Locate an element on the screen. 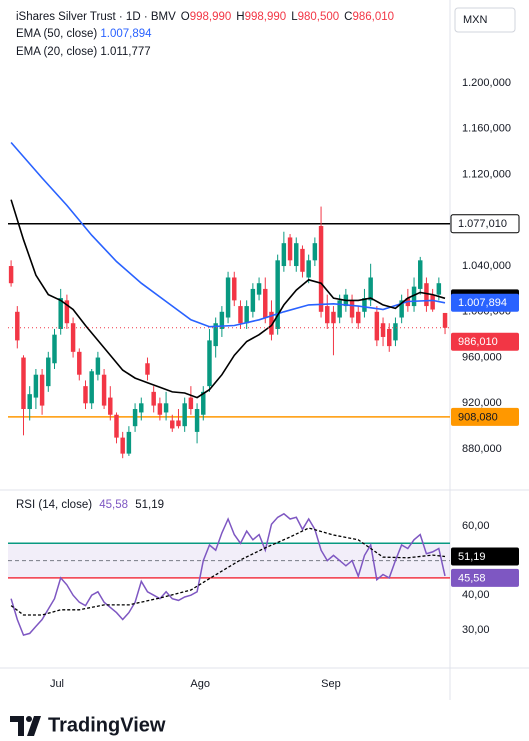  rsi-ma-label: 51,19 is located at coordinates (472, 557).